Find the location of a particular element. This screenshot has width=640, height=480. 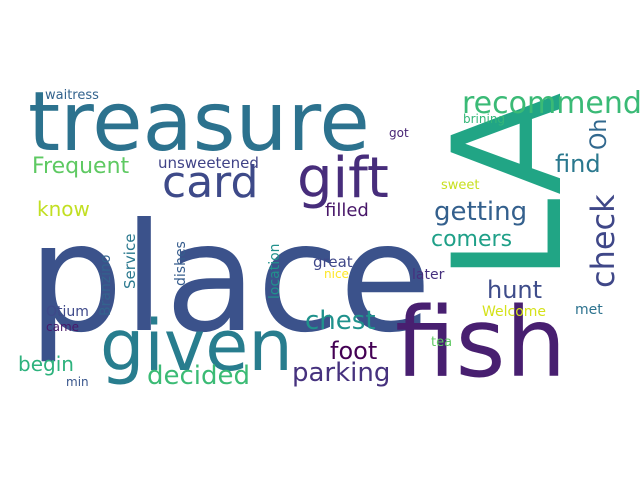

cloud-word-chest: chest is located at coordinates (340, 321).